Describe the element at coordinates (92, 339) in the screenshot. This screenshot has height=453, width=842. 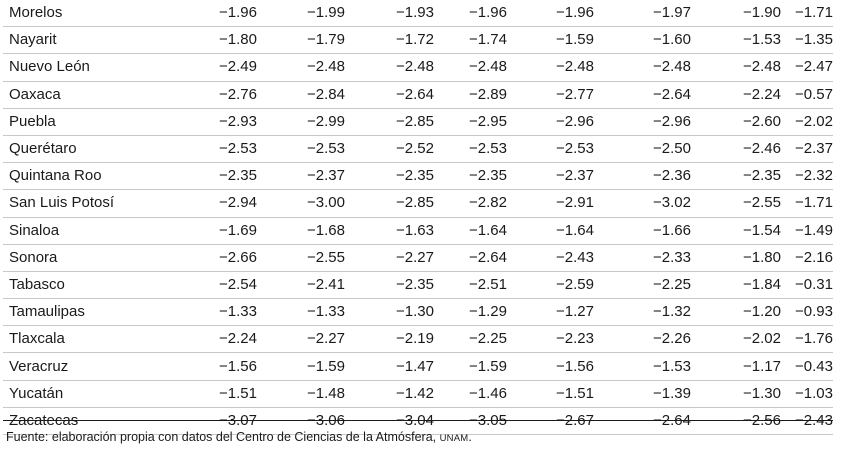
I see `state-name-cell: Tlaxcala` at that location.